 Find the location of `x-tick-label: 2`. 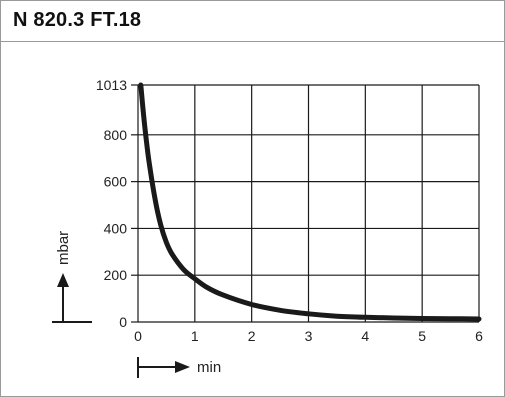

x-tick-label: 2 is located at coordinates (252, 336).